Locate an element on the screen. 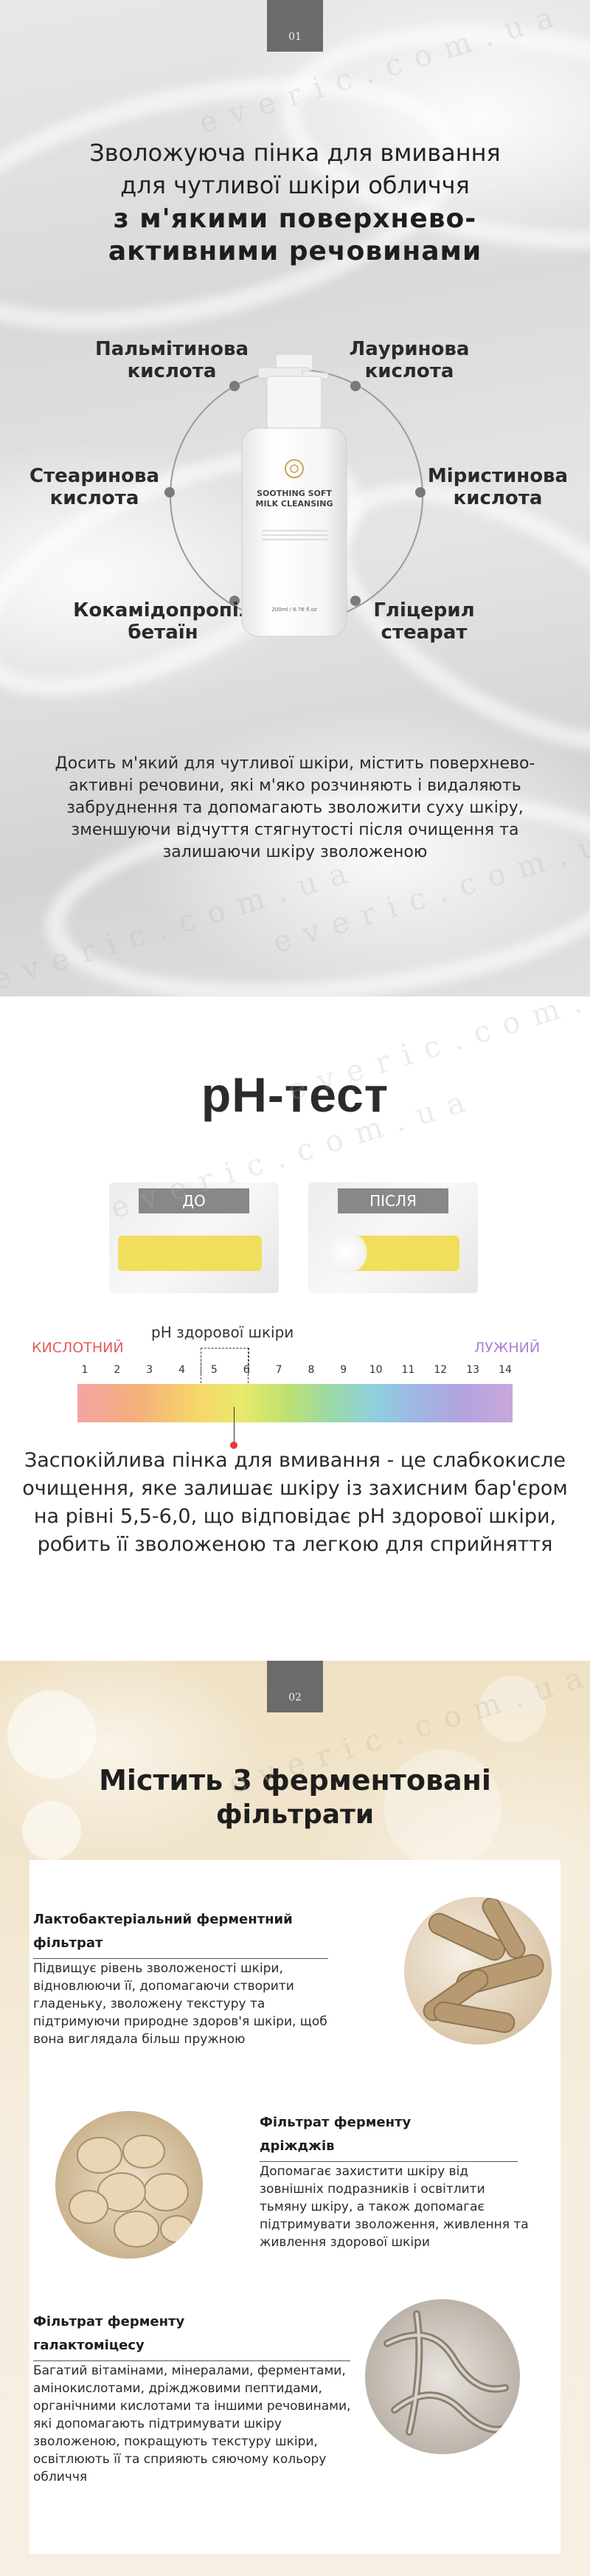 The height and width of the screenshot is (2576, 590). title-bold-line-2: активними речовинами is located at coordinates (295, 251).